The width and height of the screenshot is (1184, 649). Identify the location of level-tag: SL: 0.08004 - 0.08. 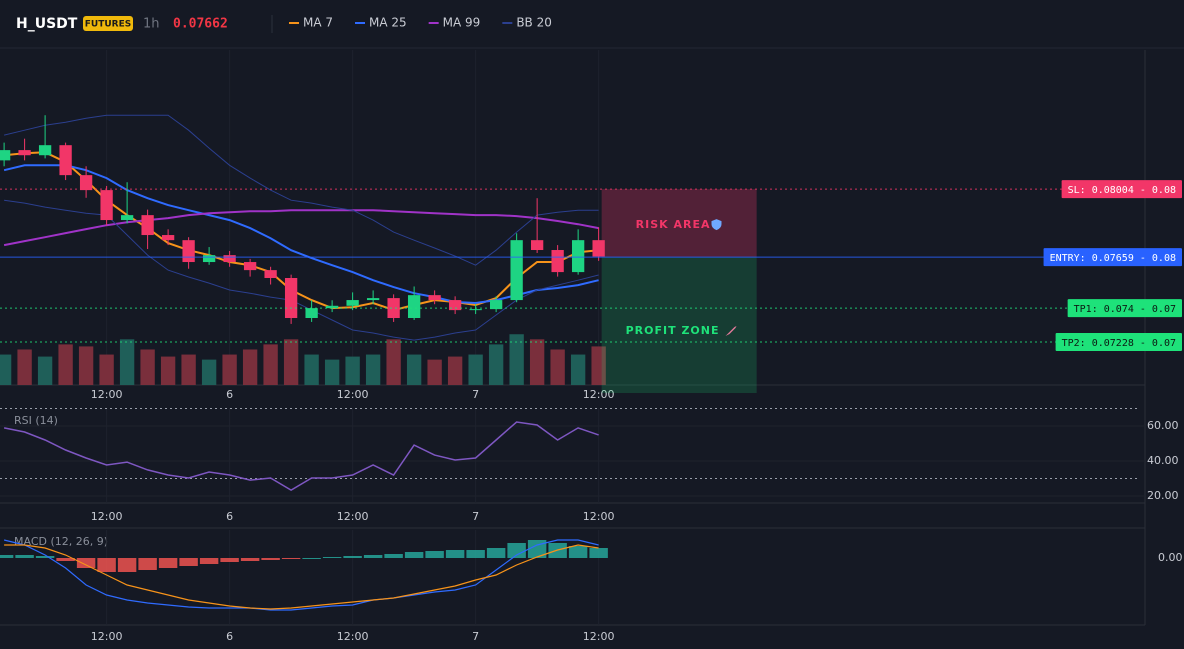
(1122, 190).